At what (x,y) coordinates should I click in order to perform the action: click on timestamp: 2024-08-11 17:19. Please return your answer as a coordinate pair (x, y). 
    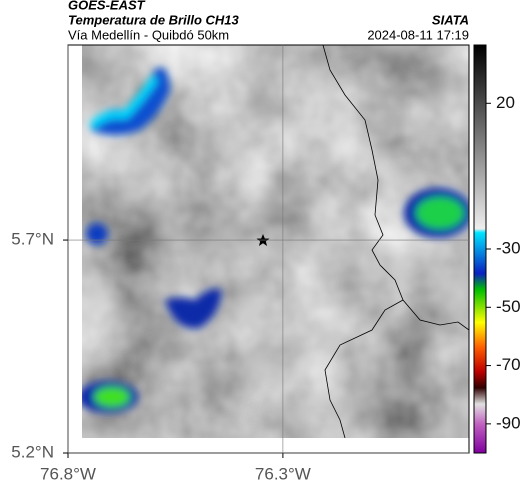
    Looking at the image, I should click on (418, 34).